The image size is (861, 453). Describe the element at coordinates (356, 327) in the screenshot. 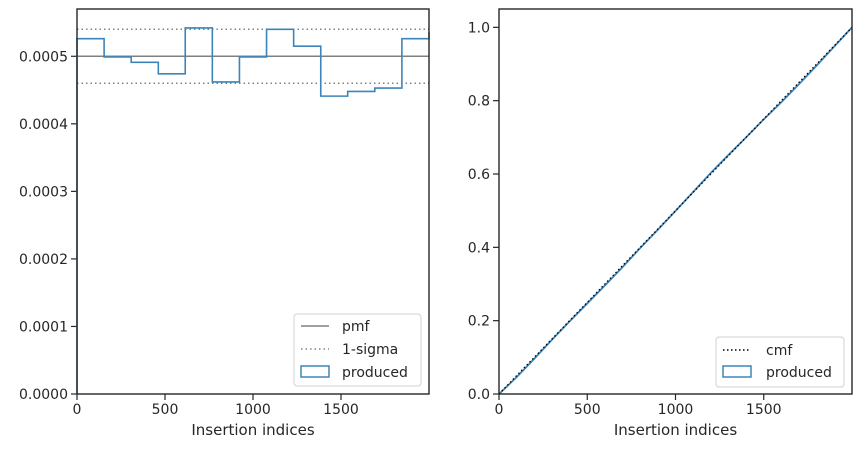

I see `legend-pmf-label: pmf` at that location.